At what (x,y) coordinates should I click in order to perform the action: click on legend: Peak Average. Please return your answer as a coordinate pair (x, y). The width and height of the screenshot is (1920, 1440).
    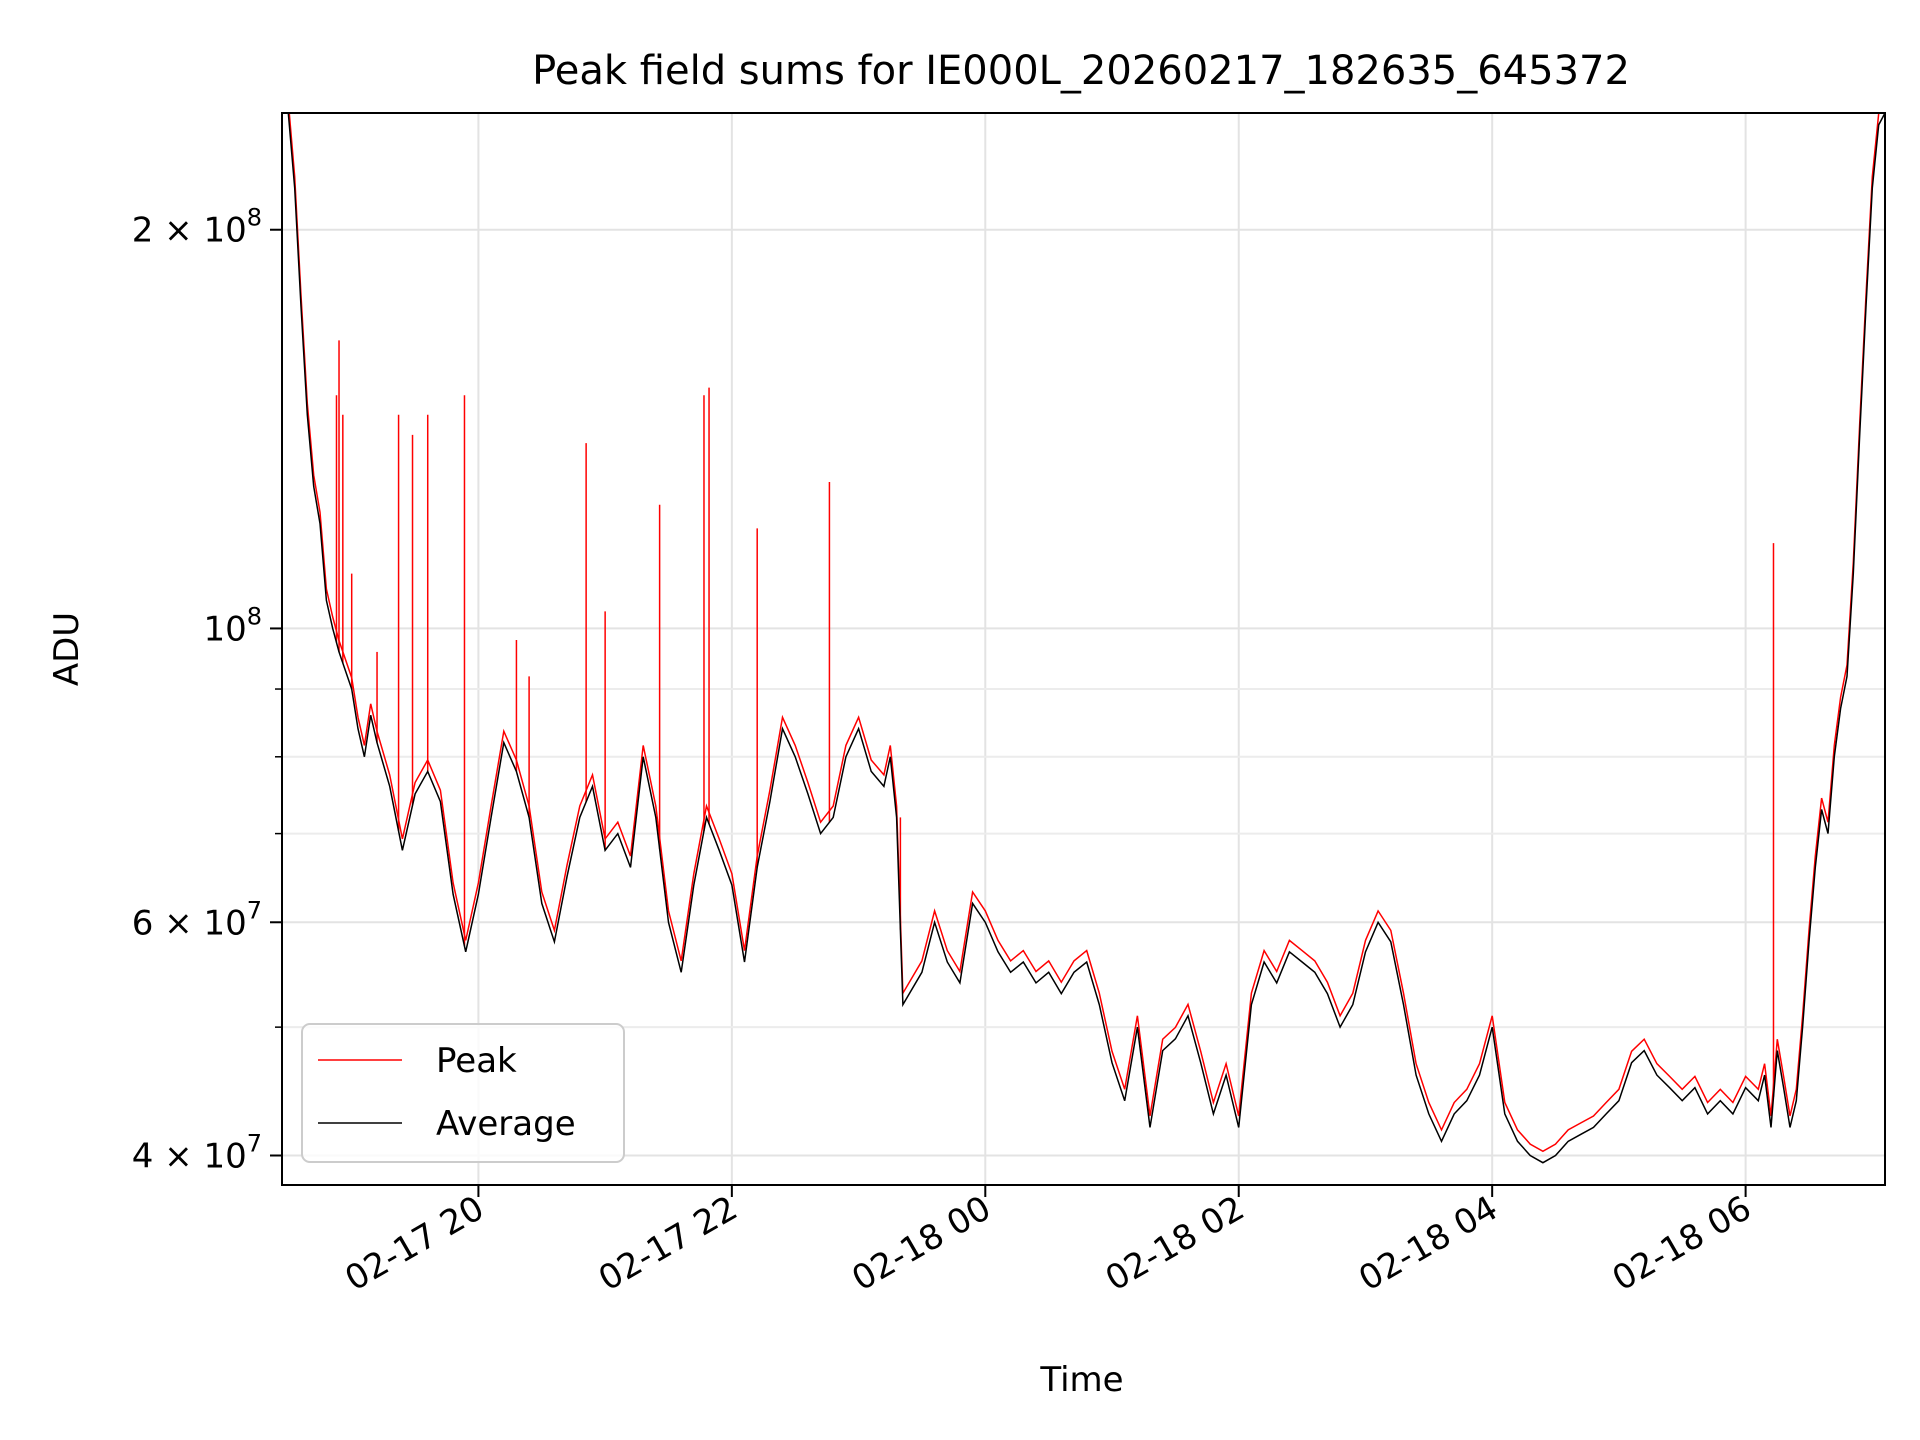
    Looking at the image, I should click on (463, 1093).